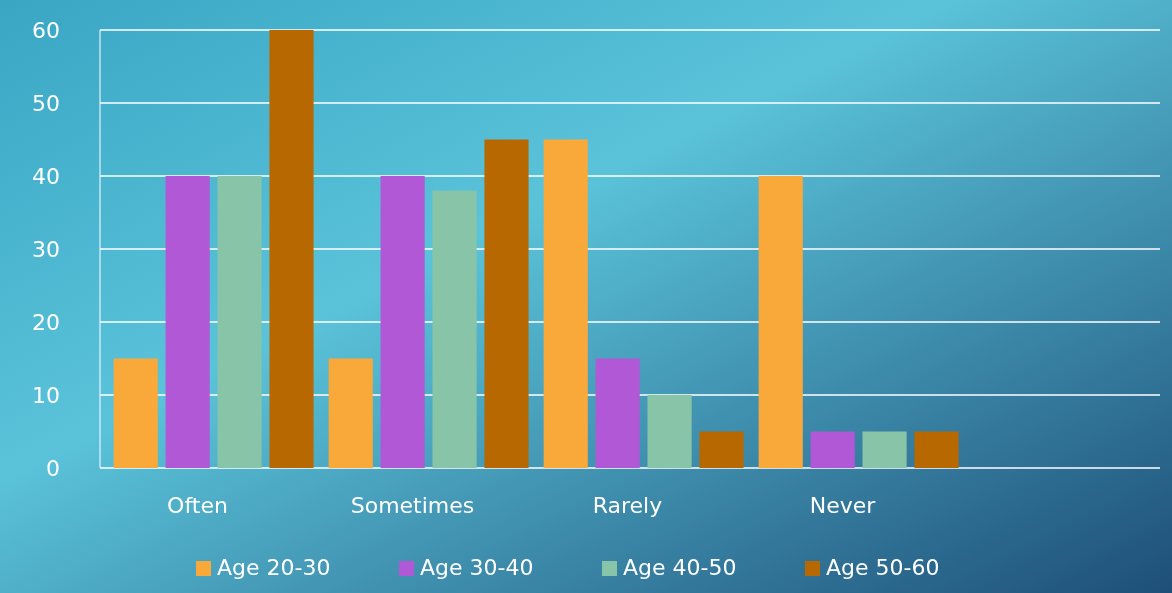 This screenshot has width=1172, height=593. What do you see at coordinates (46, 395) in the screenshot?
I see `y-tick-label: 10` at bounding box center [46, 395].